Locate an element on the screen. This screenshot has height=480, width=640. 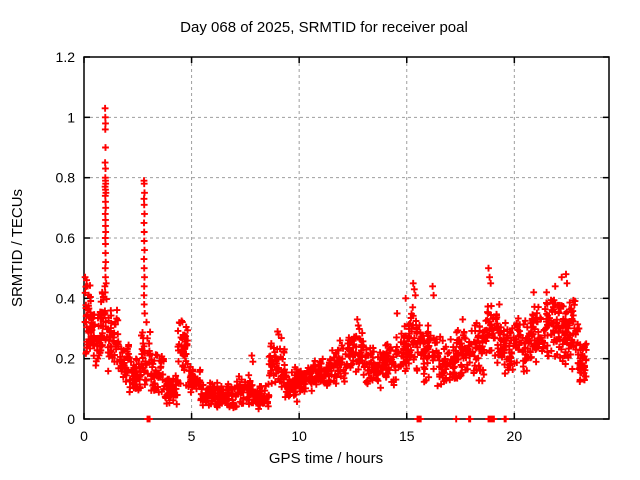
y-tick-label: 0.4 is located at coordinates (66, 298).